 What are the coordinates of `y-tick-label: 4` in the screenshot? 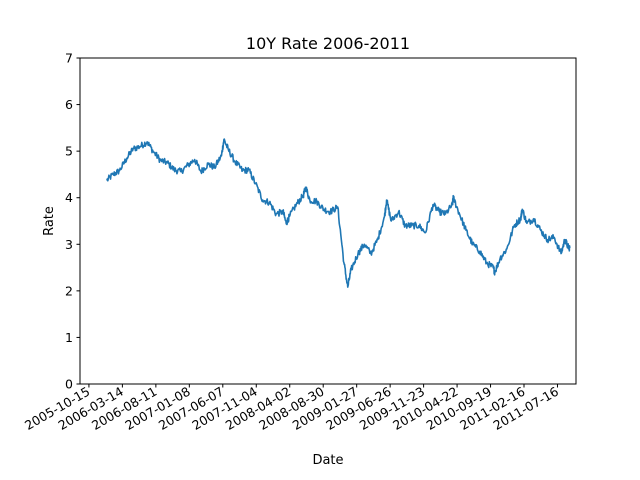 It's located at (69, 197).